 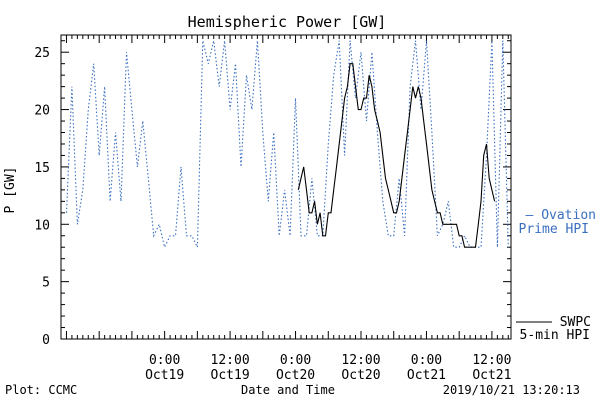 I want to click on legend-ovation: — Ovation Prime HPI, so click(x=557, y=222).